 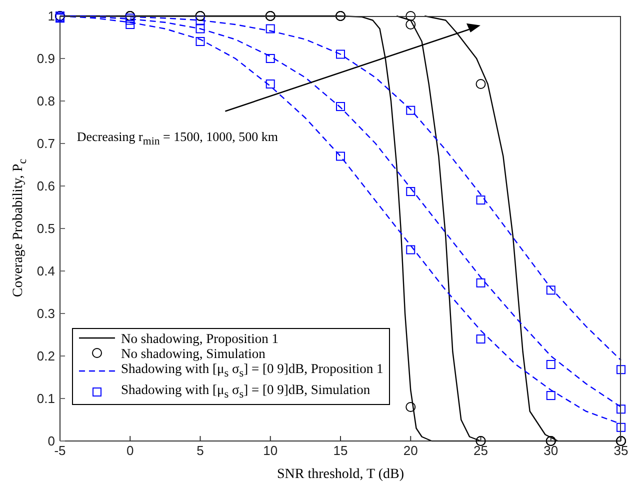 What do you see at coordinates (45, 356) in the screenshot?
I see `y-tick-label: 0.2` at bounding box center [45, 356].